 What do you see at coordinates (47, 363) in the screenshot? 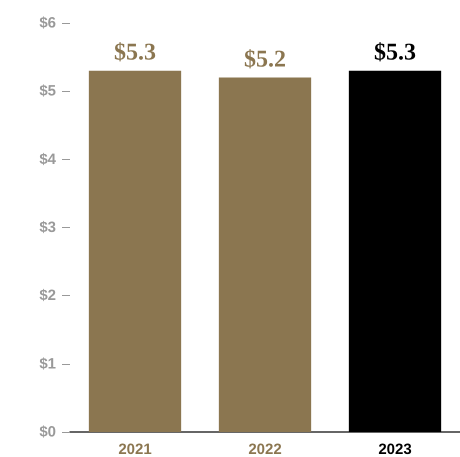
I see `y-tick-label: $1` at bounding box center [47, 363].